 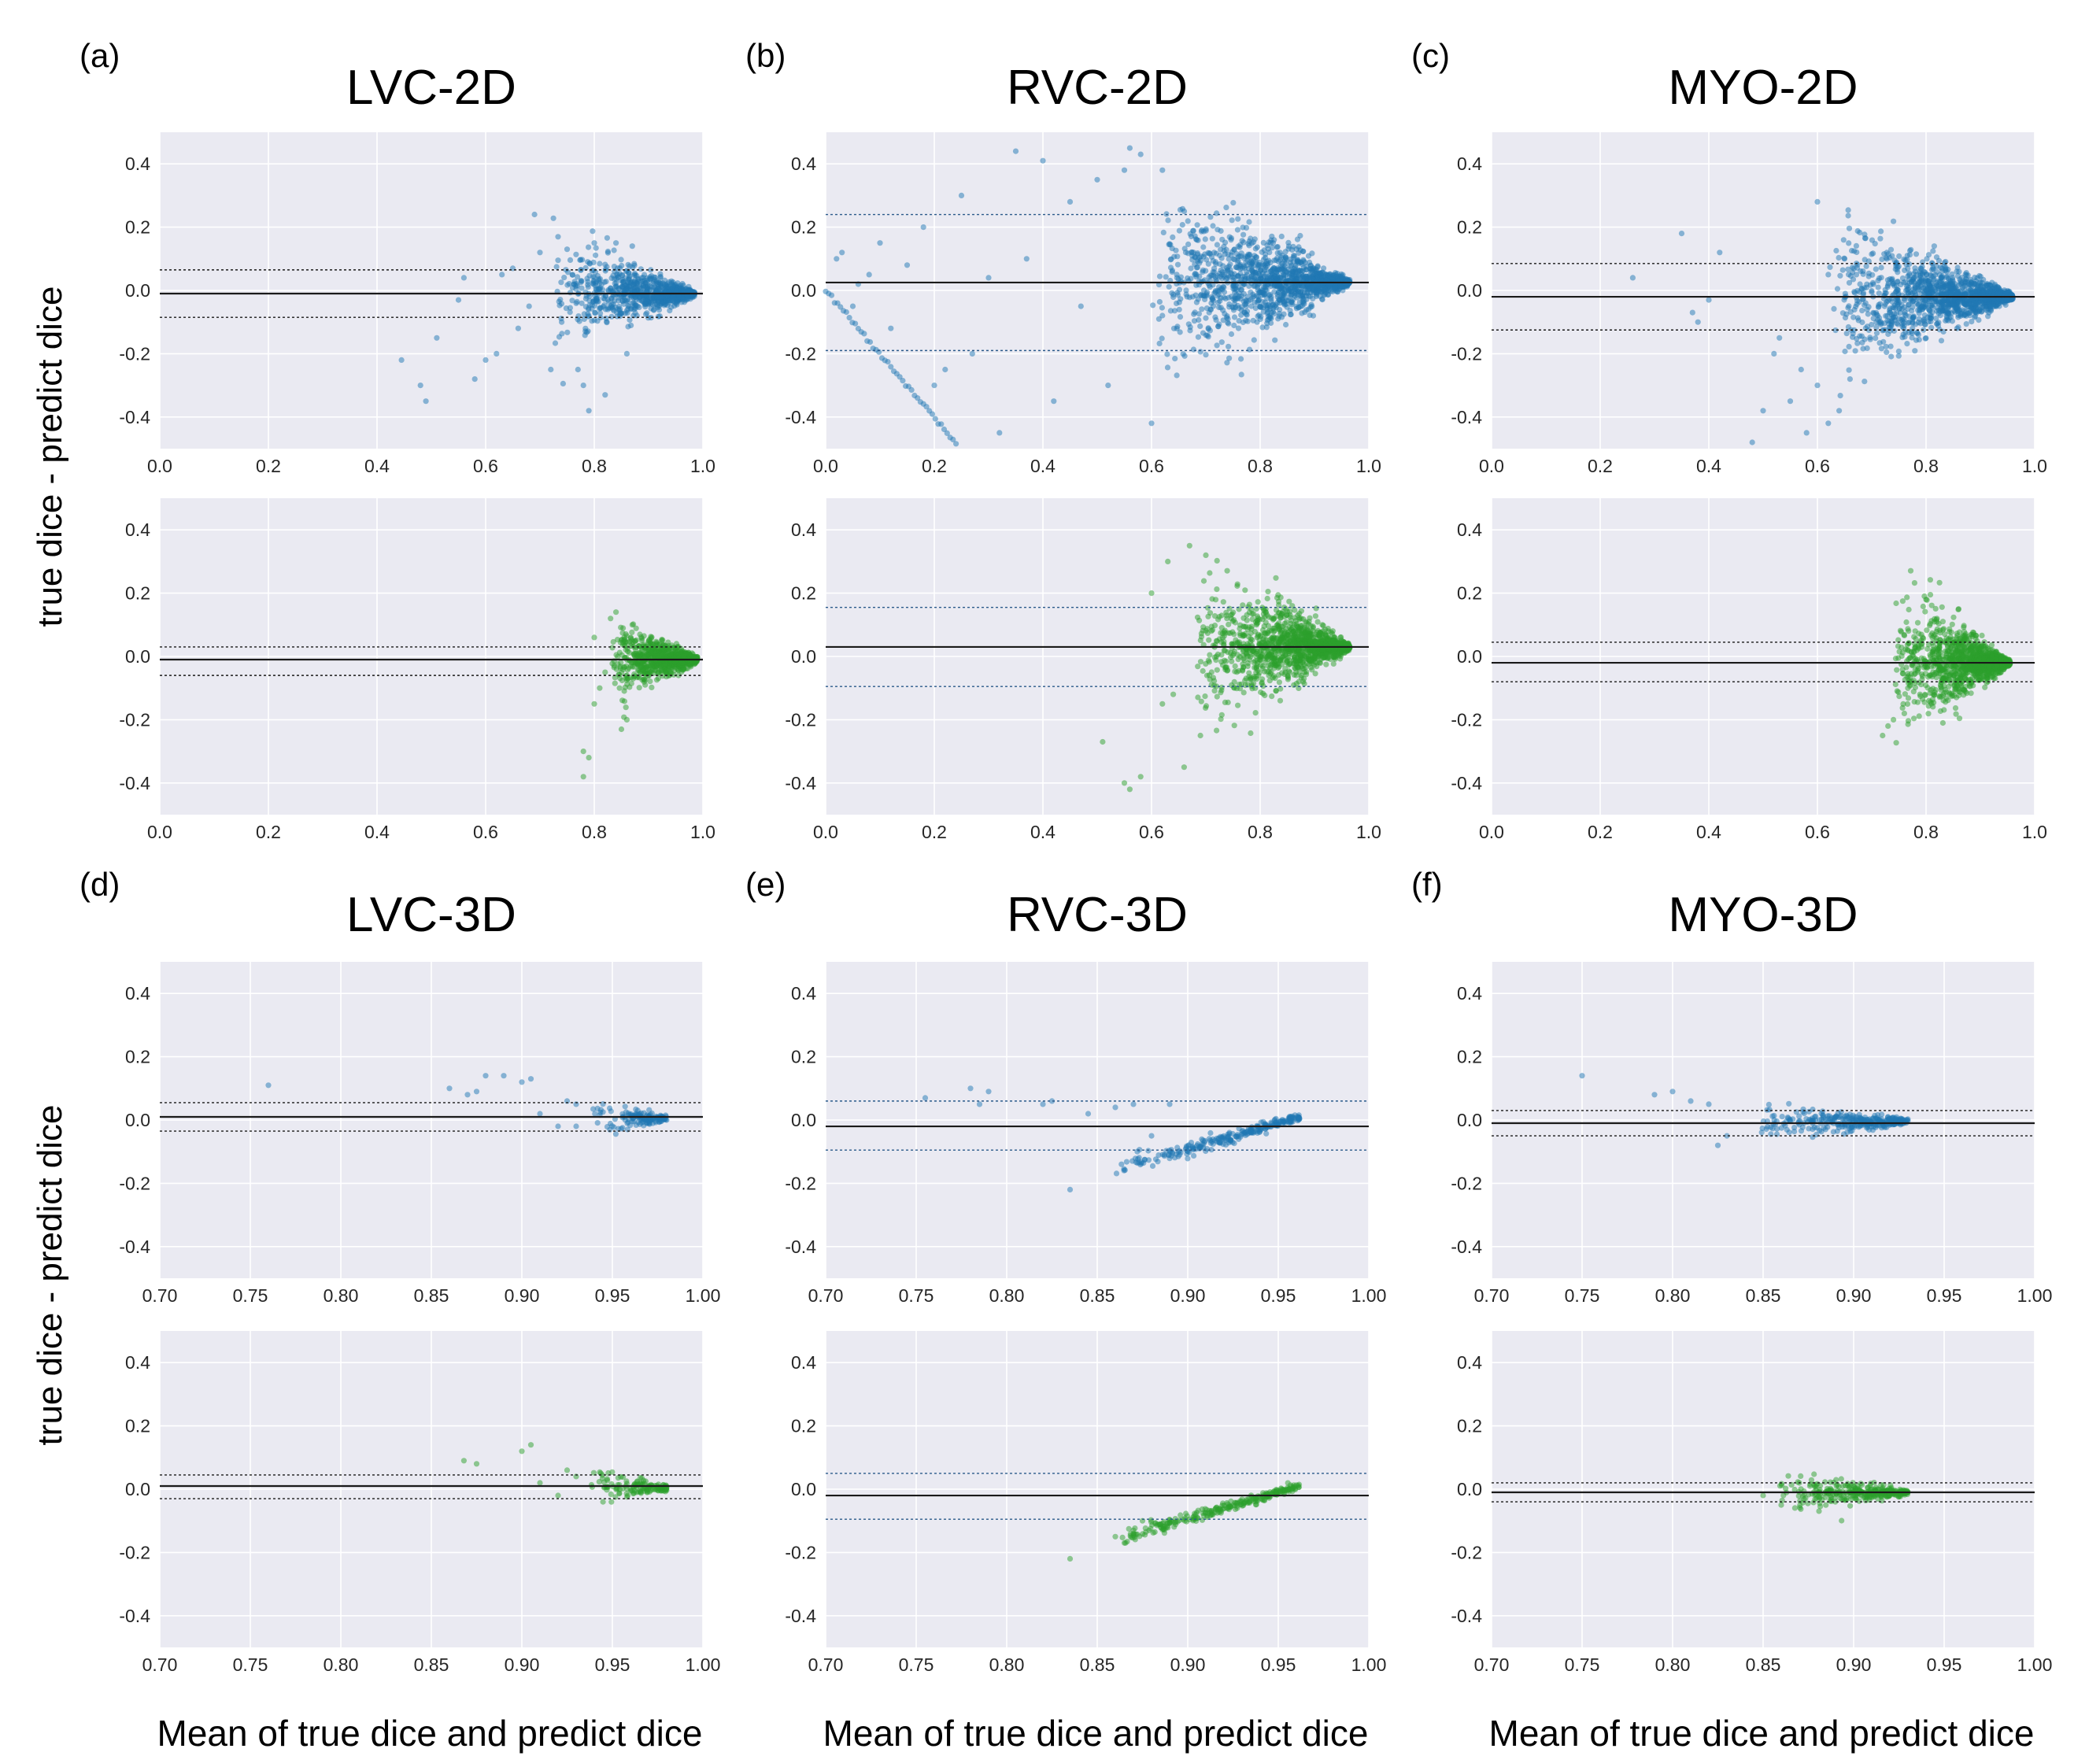 What do you see at coordinates (137, 291) in the screenshot?
I see `y-tick-label: 0.0` at bounding box center [137, 291].